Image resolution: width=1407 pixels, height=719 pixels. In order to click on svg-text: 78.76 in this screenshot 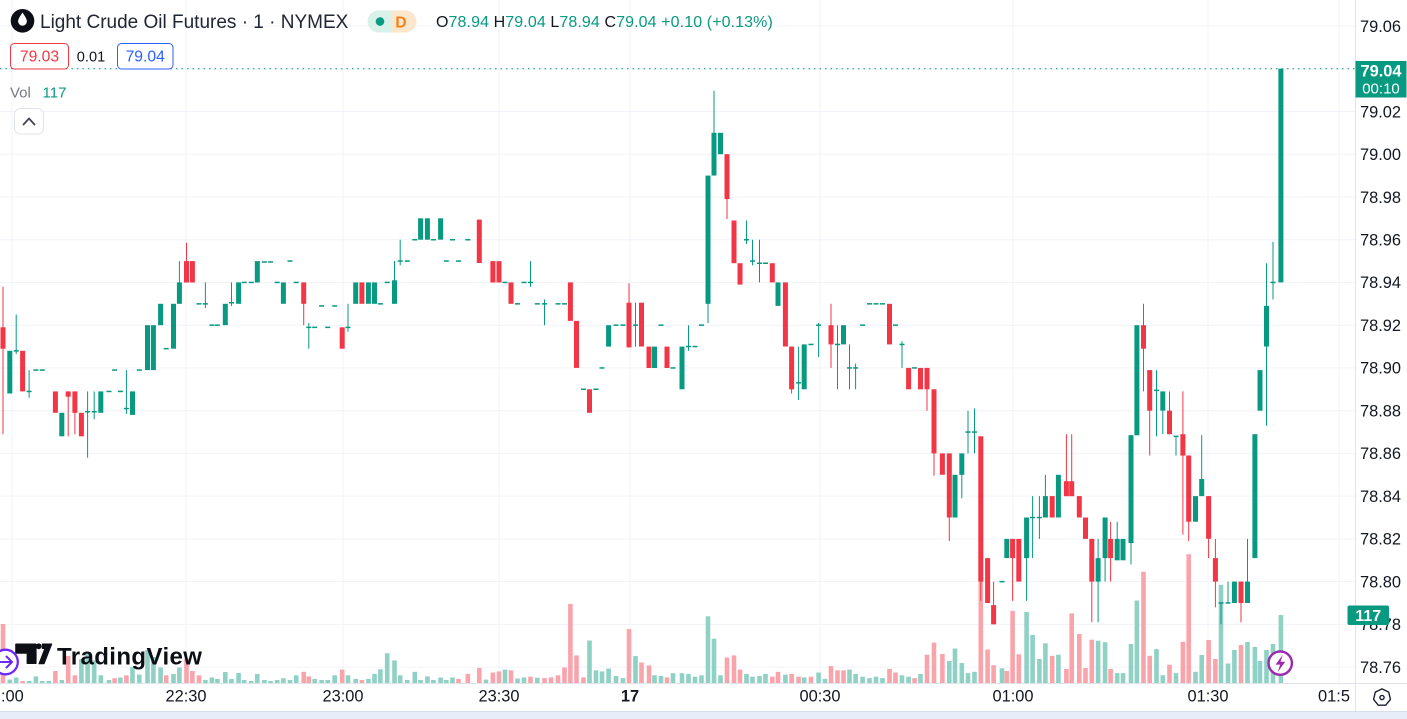, I will do `click(1380, 668)`.